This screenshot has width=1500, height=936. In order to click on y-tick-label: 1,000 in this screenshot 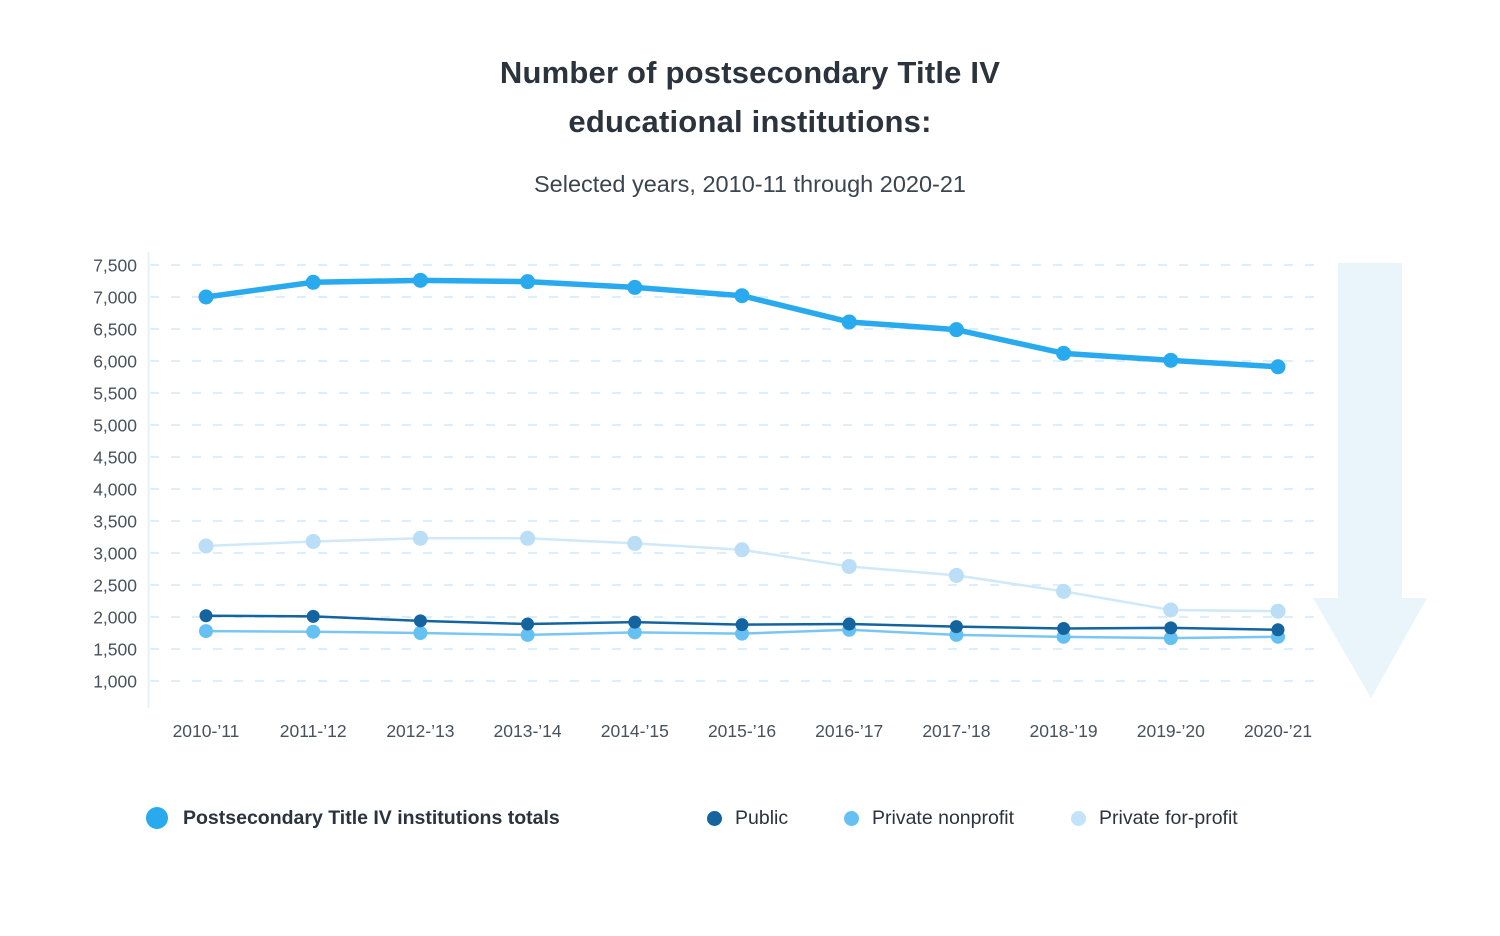, I will do `click(115, 682)`.